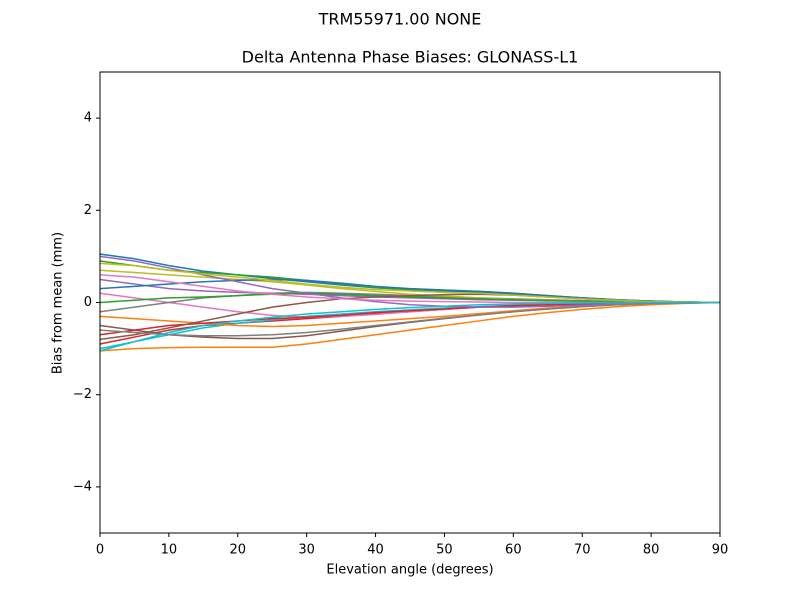 The height and width of the screenshot is (600, 800). Describe the element at coordinates (100, 550) in the screenshot. I see `x-tick-label: 0` at that location.